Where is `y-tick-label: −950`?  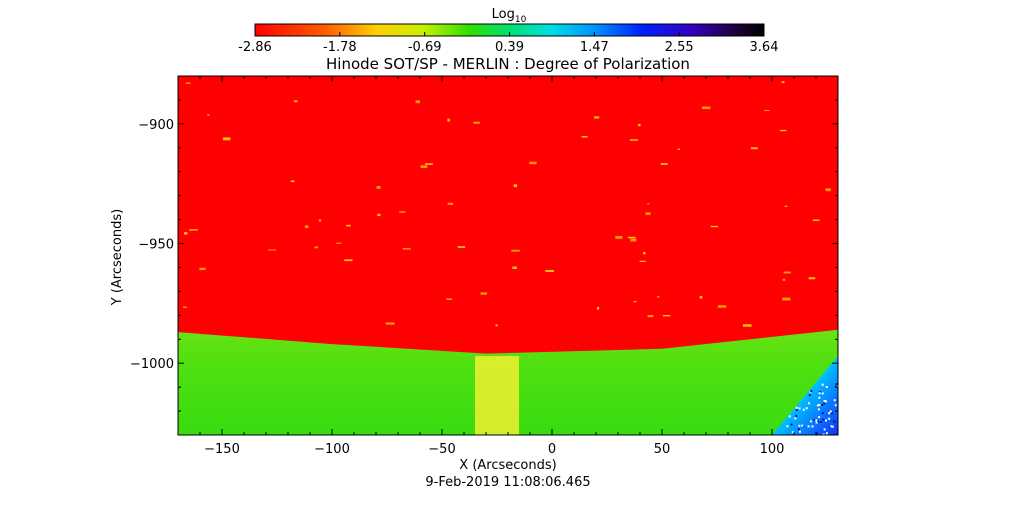 y-tick-label: −950 is located at coordinates (156, 245).